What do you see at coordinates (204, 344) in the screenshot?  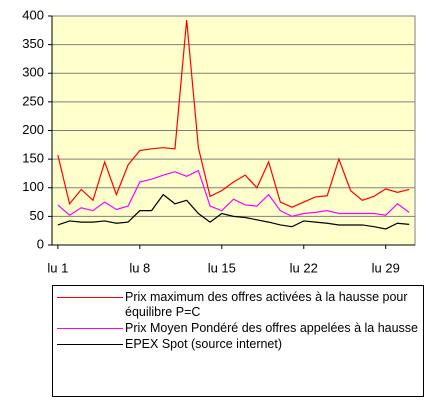 I see `legend-label: EPEX Spot (source internet)` at bounding box center [204, 344].